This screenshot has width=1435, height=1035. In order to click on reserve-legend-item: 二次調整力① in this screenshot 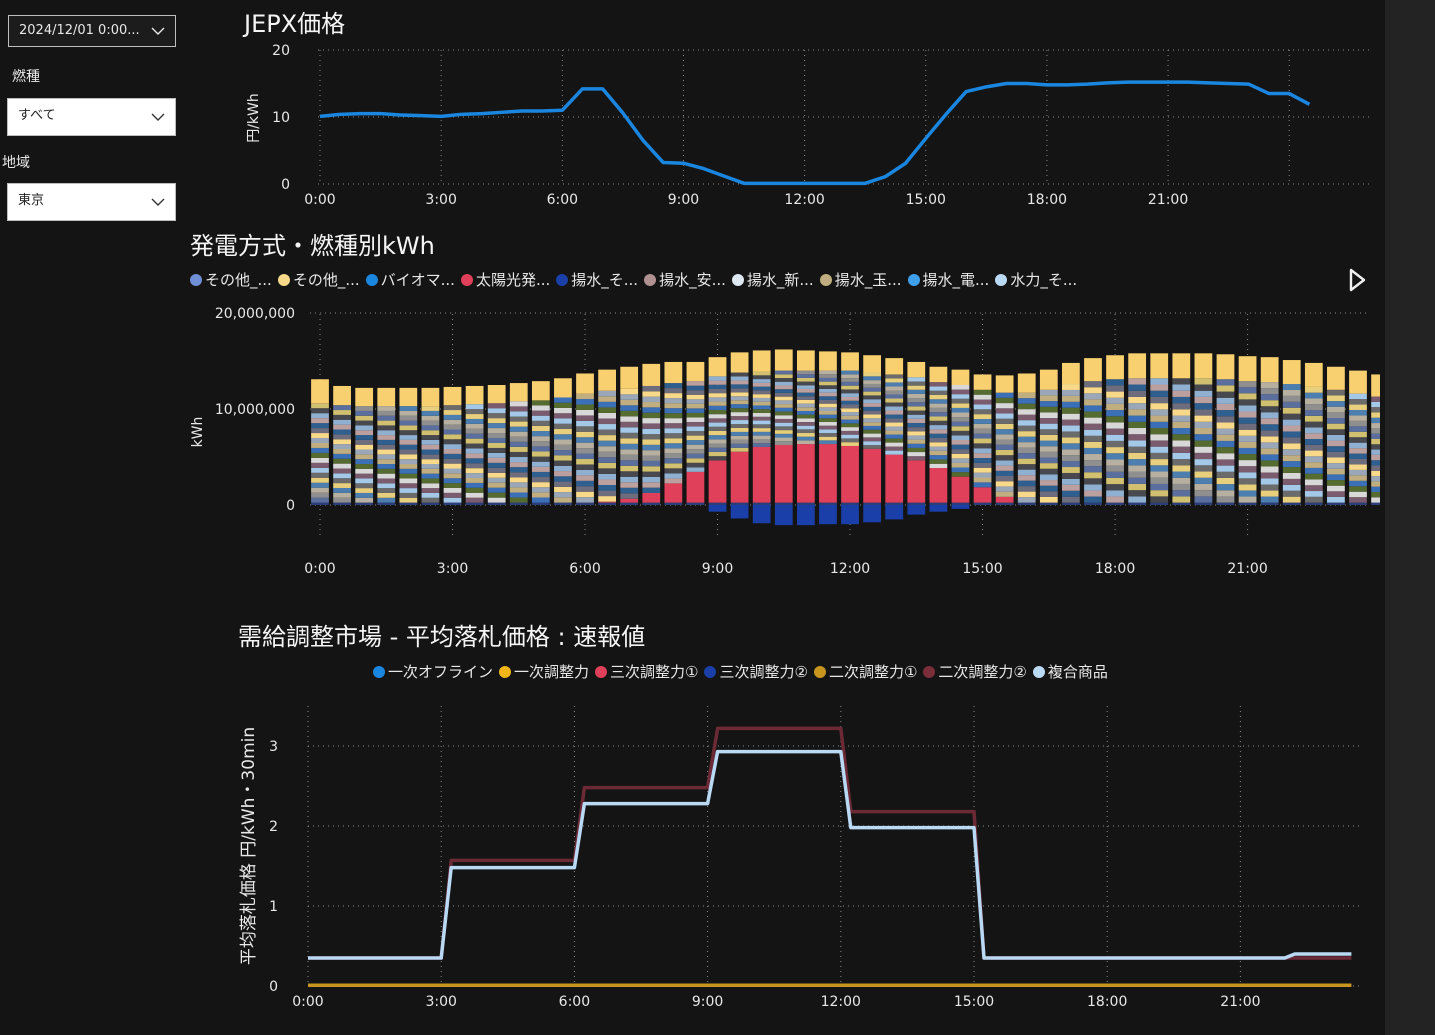, I will do `click(865, 671)`.